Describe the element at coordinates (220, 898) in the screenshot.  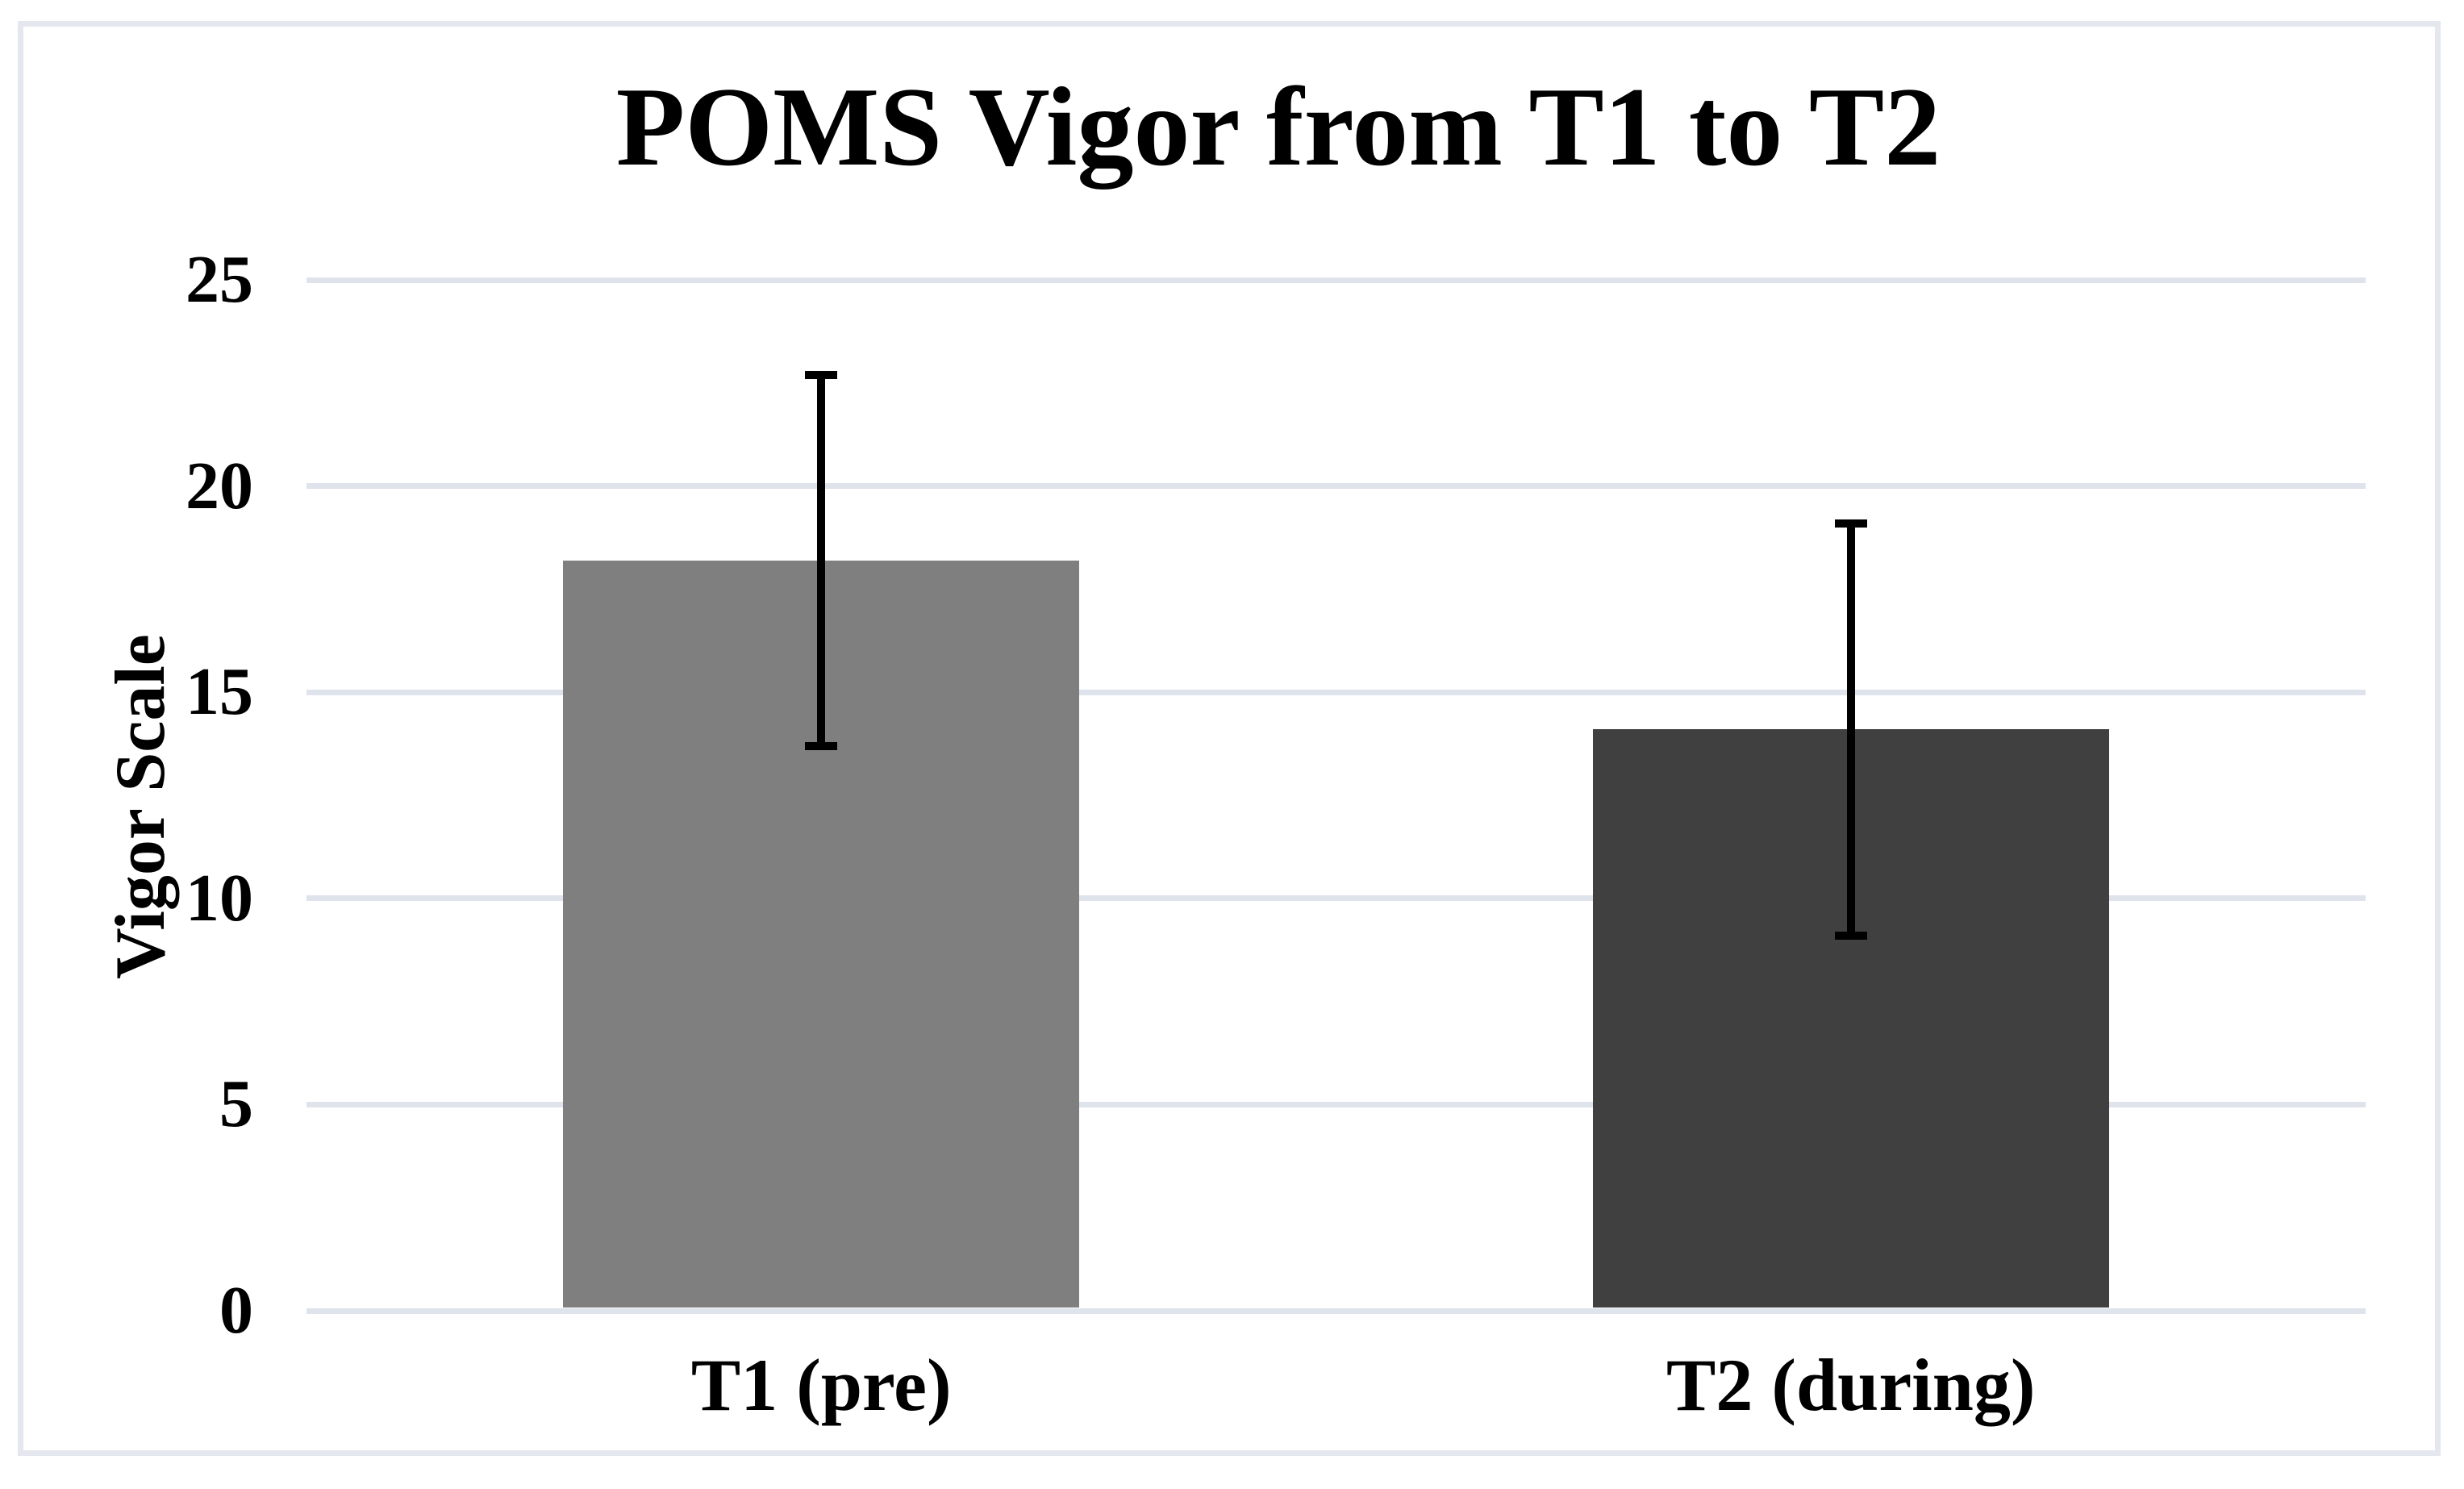
I see `y-tick-label-10: 10` at that location.